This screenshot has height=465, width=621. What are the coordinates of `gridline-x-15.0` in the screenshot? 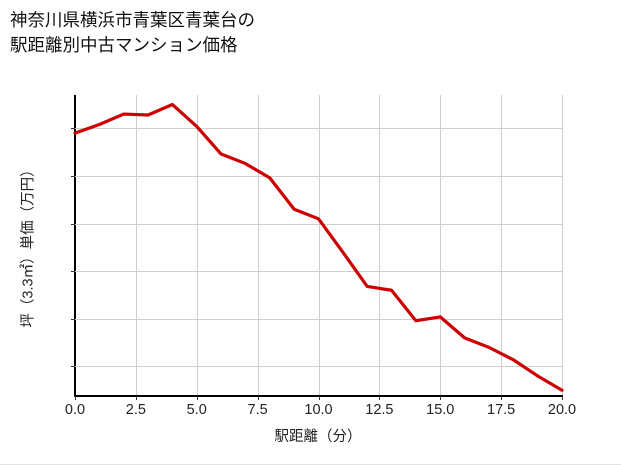 It's located at (441, 245).